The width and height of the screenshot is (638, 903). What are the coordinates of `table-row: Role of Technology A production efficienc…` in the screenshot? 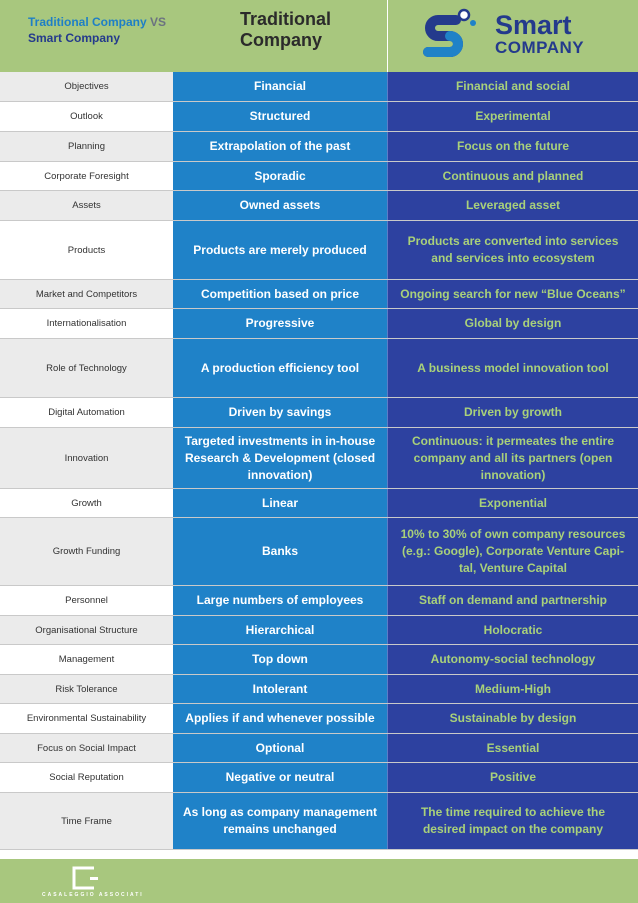 It's located at (319, 368).